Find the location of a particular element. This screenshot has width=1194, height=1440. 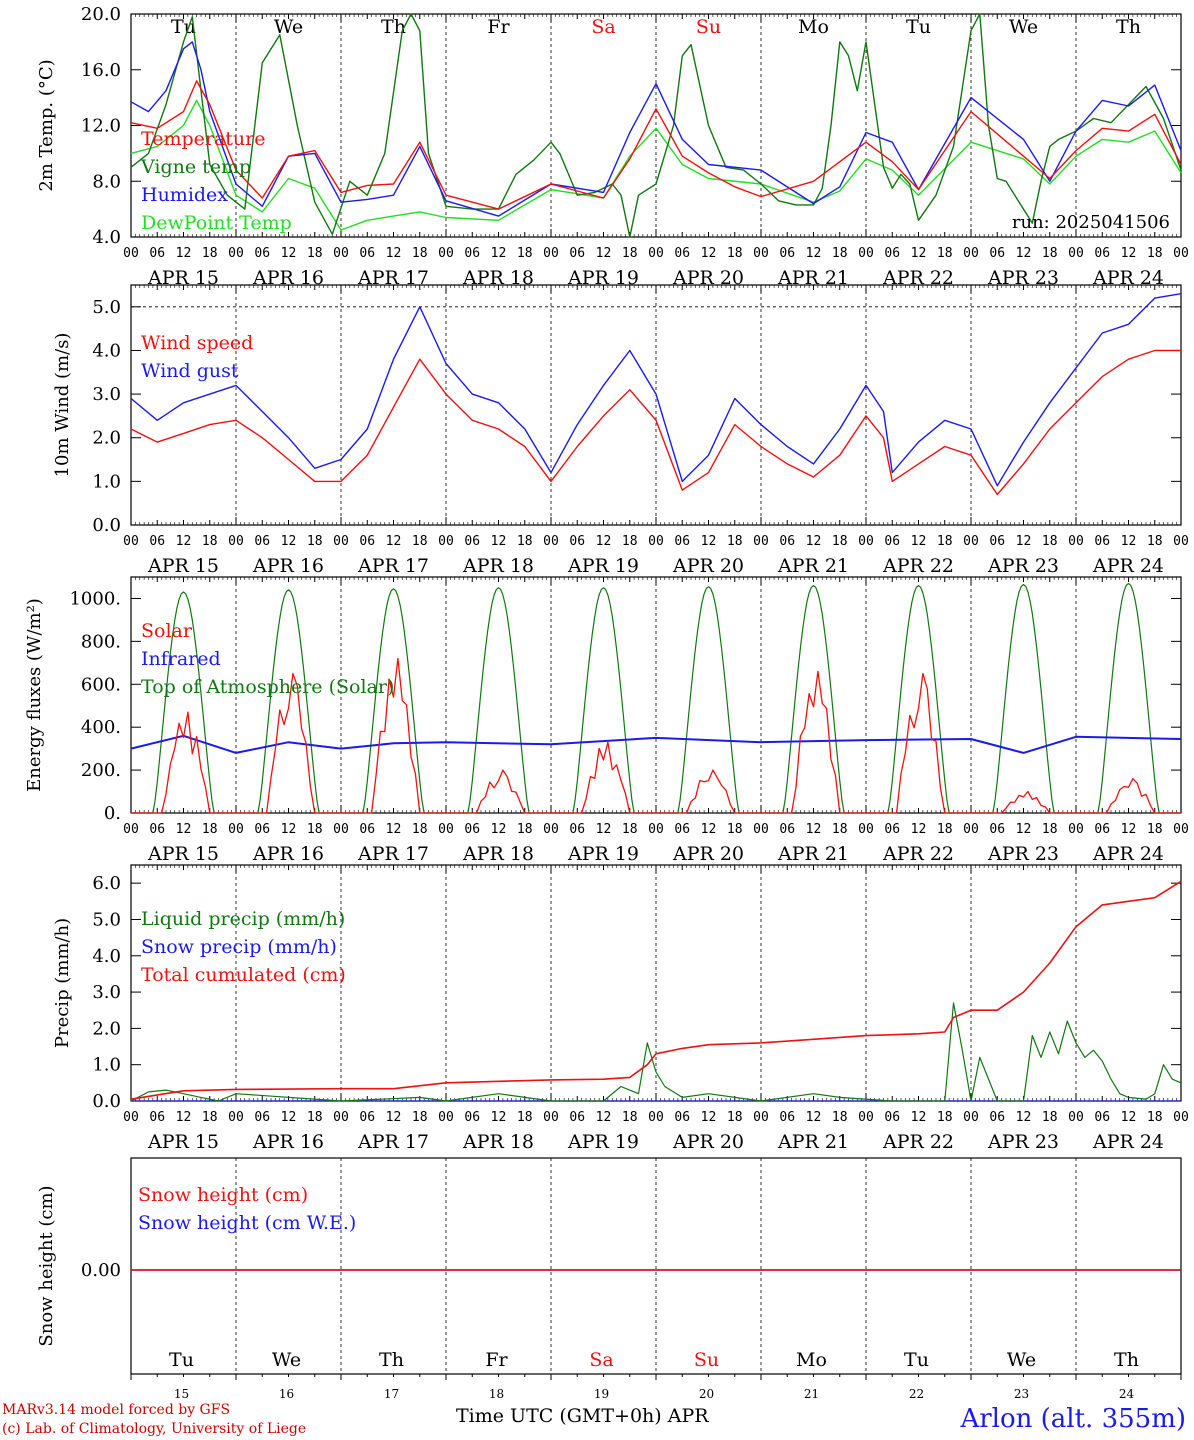

y-tick-label: 6.0 is located at coordinates (106, 883).